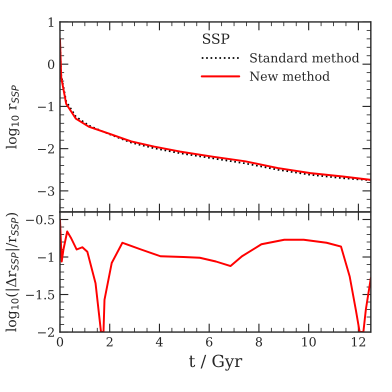 The height and width of the screenshot is (392, 392). What do you see at coordinates (290, 76) in the screenshot?
I see `legend-label: New method` at bounding box center [290, 76].